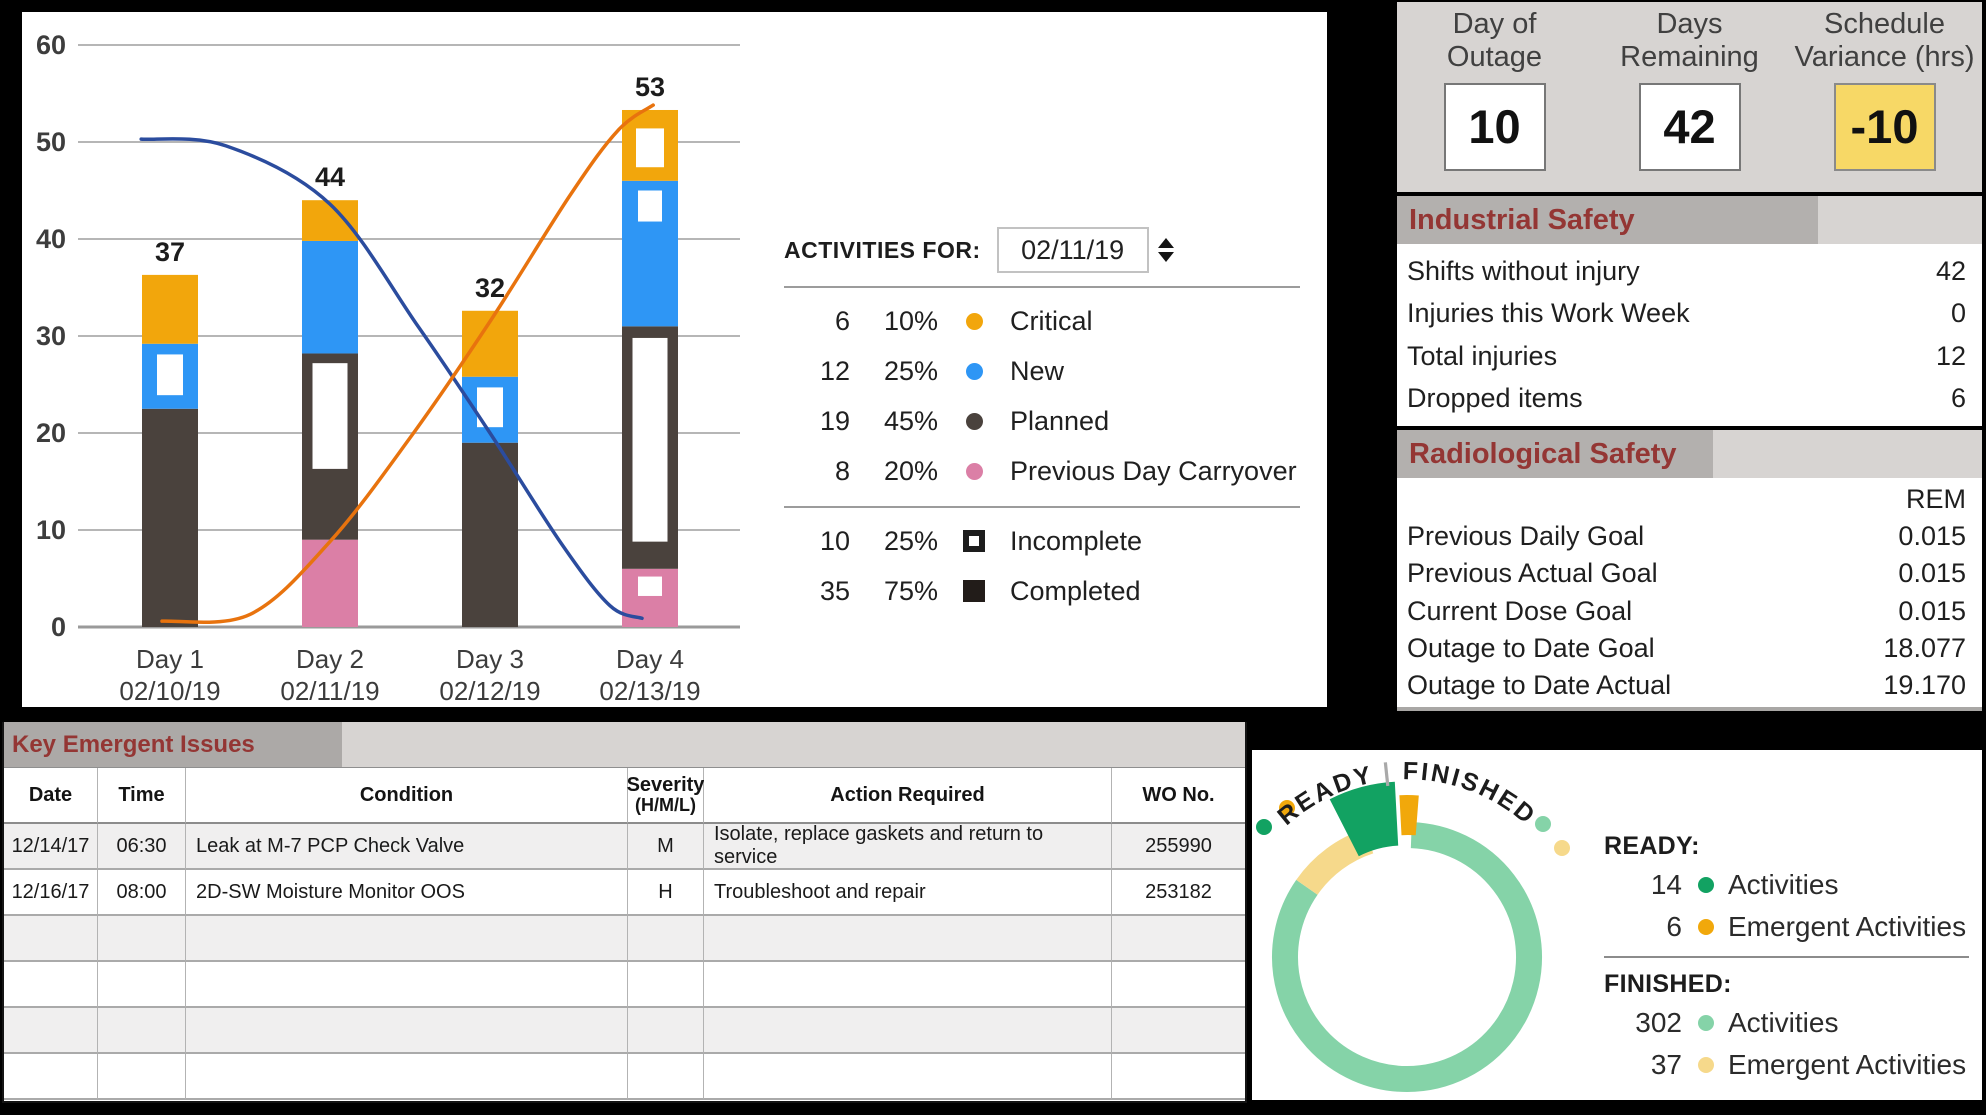 The width and height of the screenshot is (1986, 1115). I want to click on stat-label-line: Day of, so click(1494, 24).